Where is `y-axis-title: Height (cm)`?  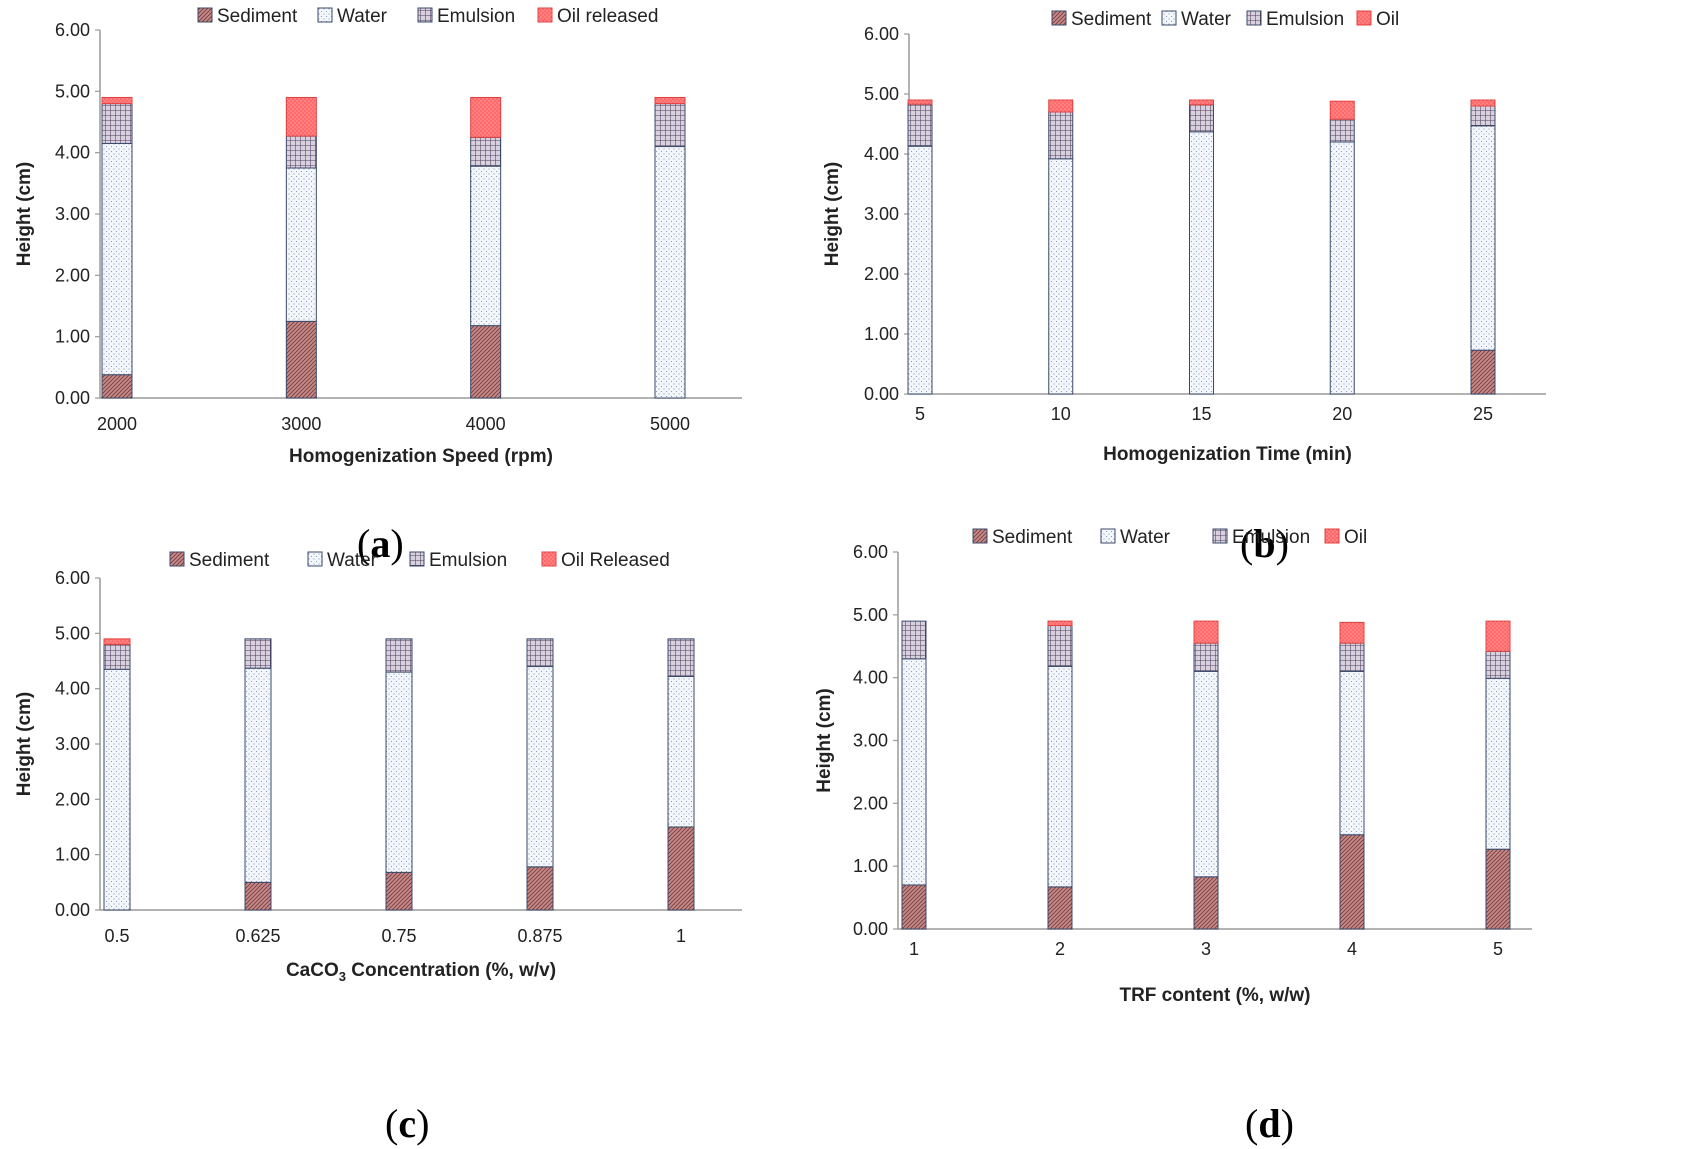 y-axis-title: Height (cm) is located at coordinates (832, 214).